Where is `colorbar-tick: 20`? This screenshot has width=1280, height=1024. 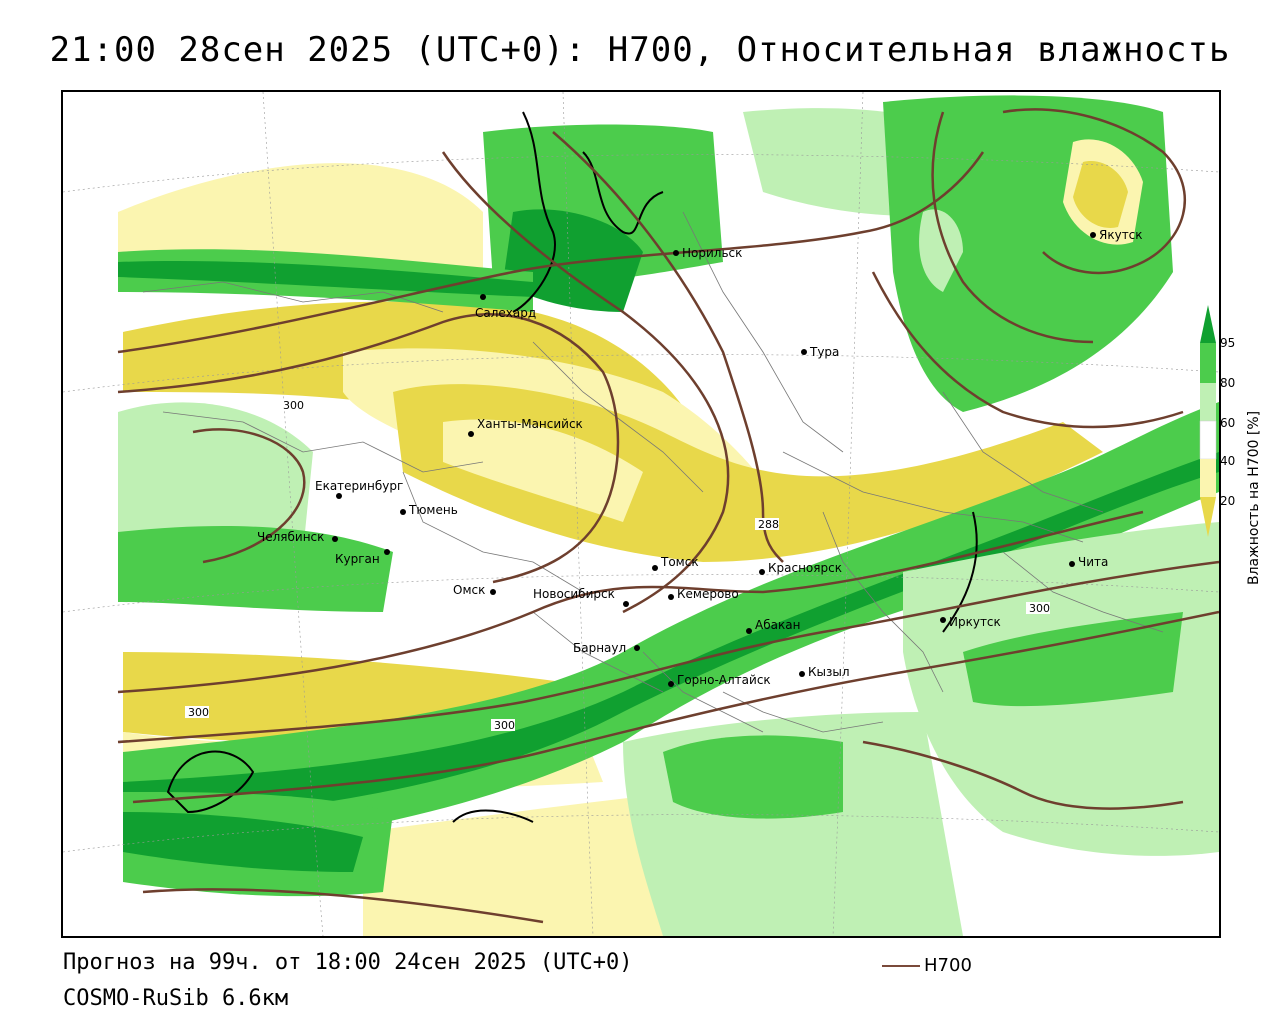
colorbar-tick: 20 is located at coordinates (1228, 501).